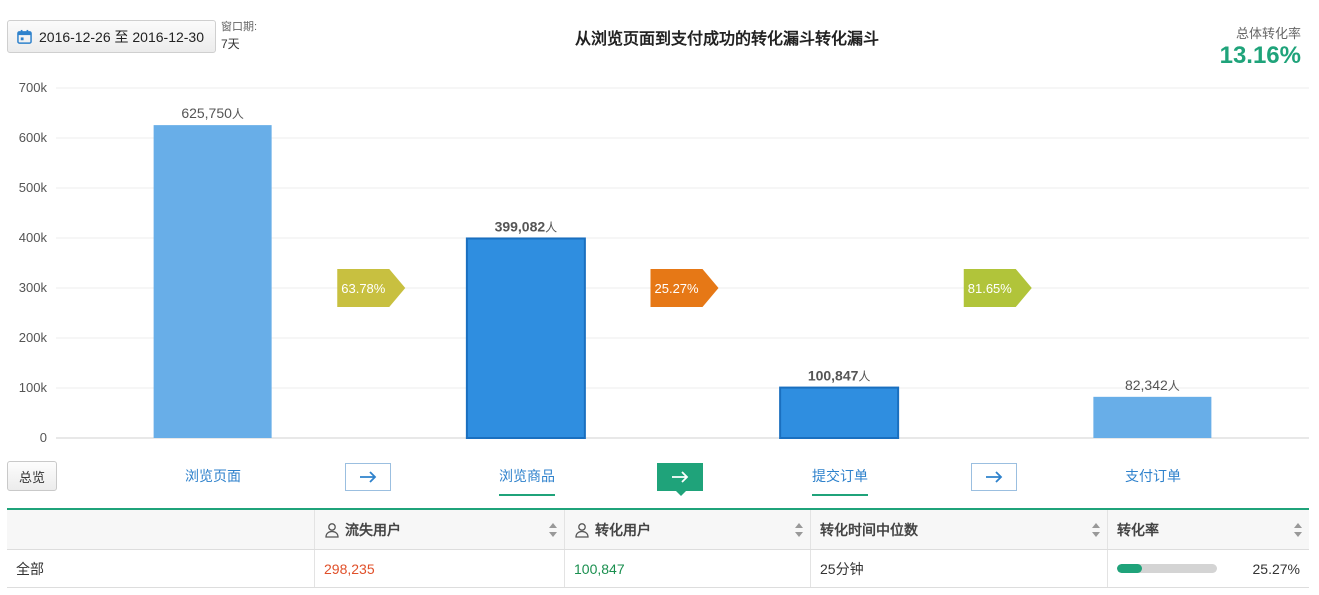  I want to click on overall-conversion-label: 总体转化率, so click(1268, 33).